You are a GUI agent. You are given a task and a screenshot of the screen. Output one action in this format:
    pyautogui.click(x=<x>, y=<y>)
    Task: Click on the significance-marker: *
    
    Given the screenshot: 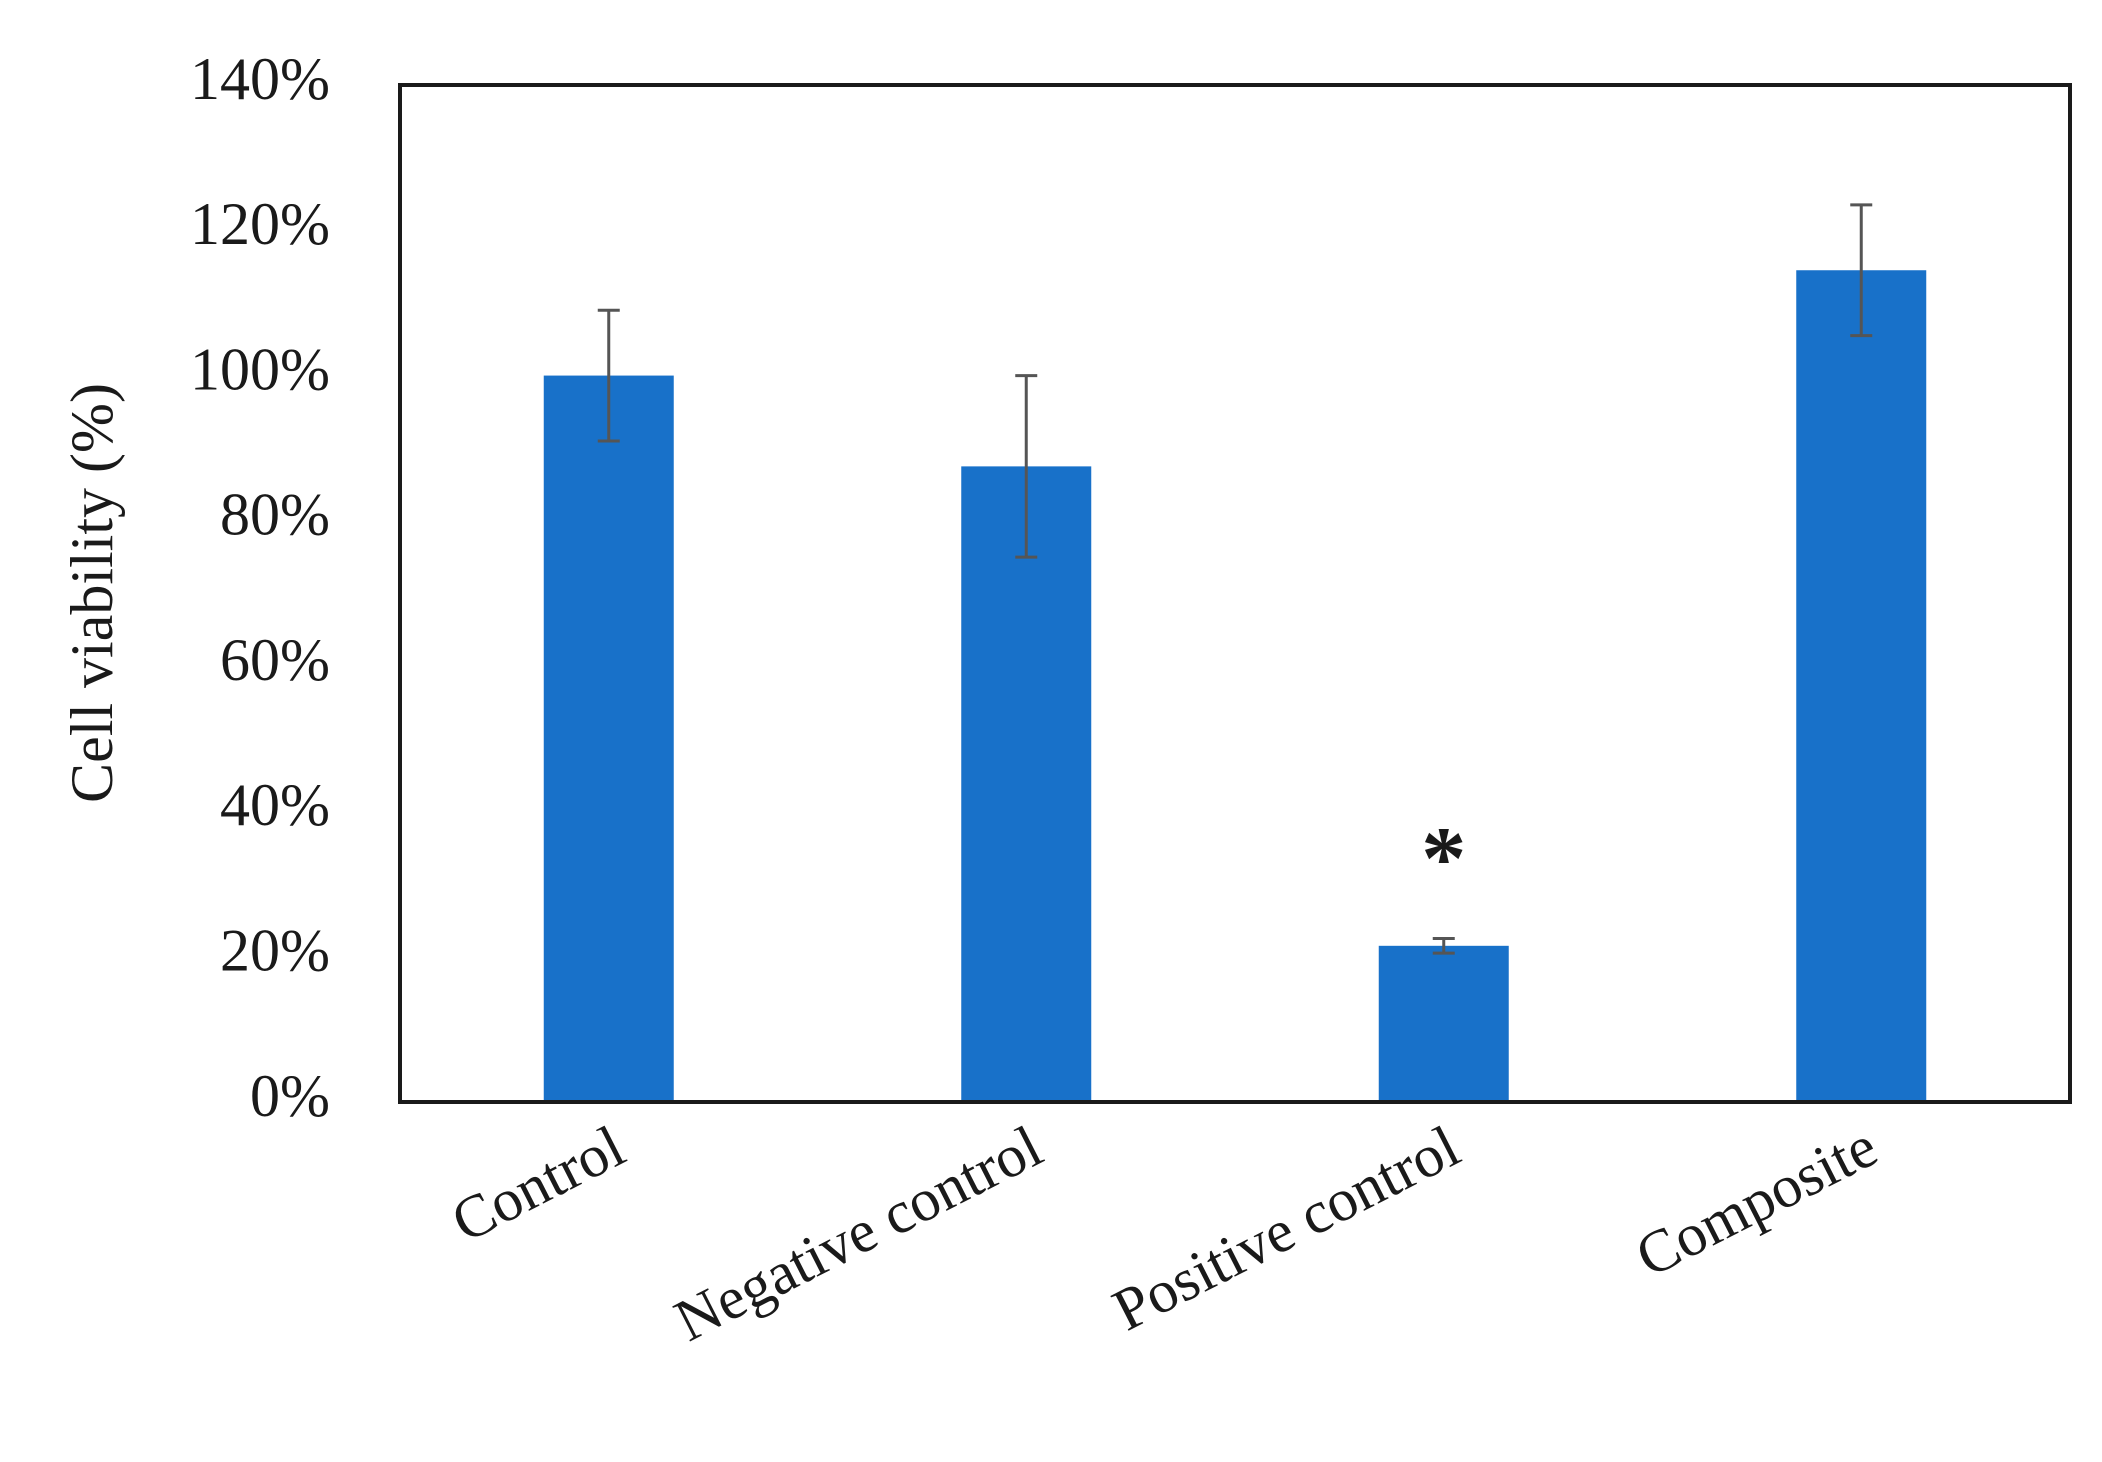 What is the action you would take?
    pyautogui.click(x=1443, y=859)
    